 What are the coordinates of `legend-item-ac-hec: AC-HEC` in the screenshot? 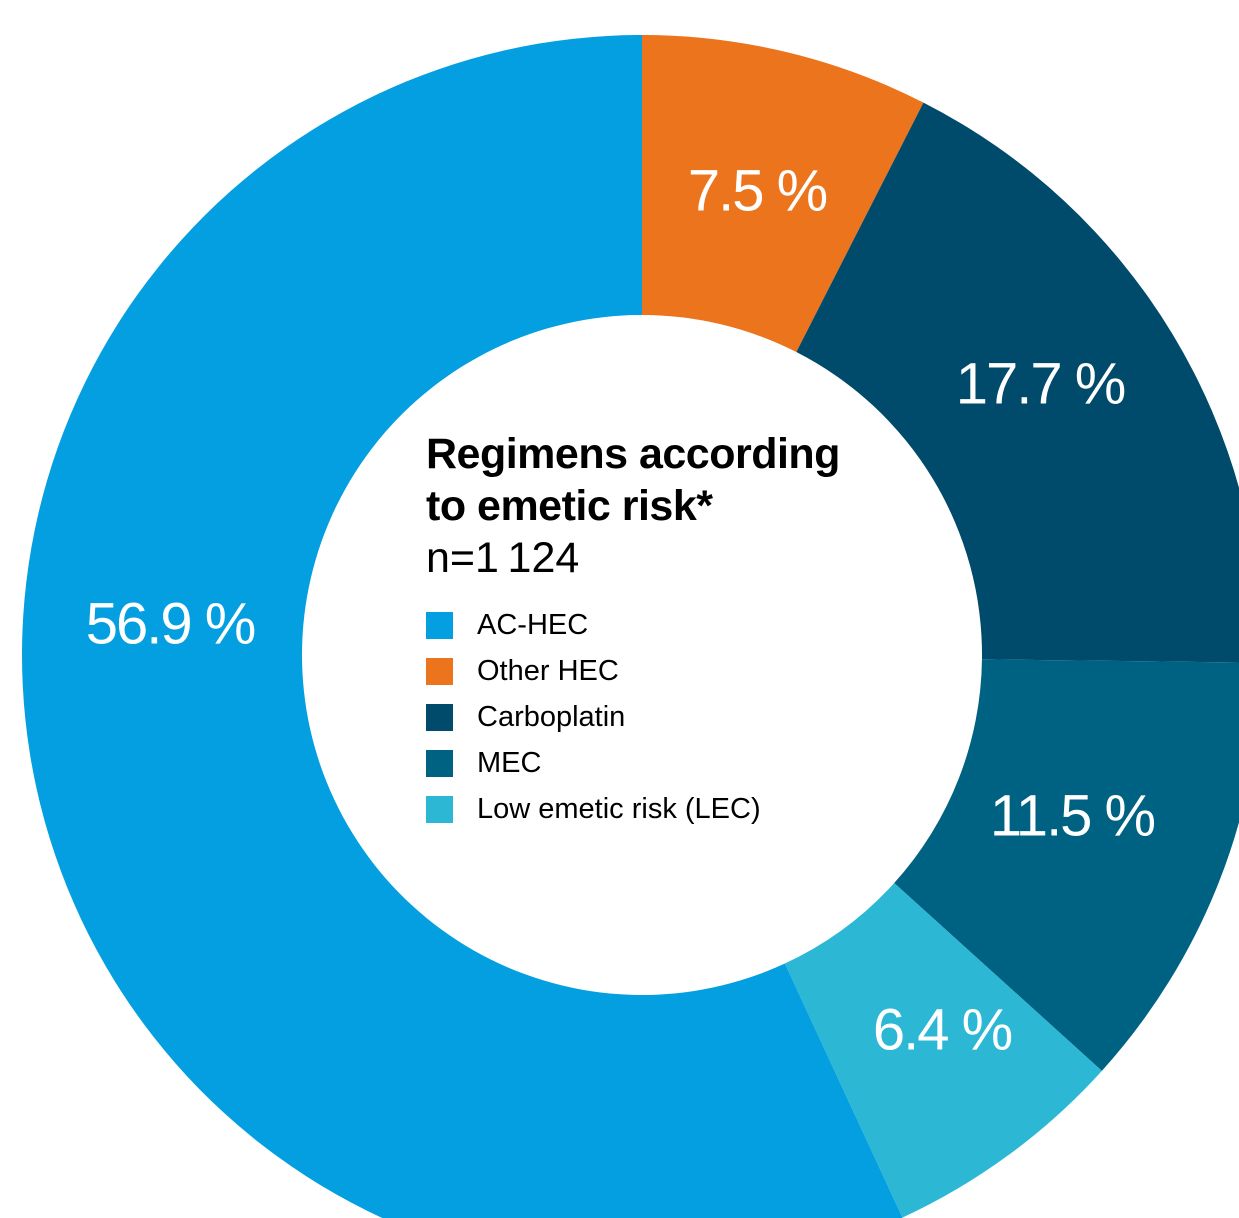 It's located at (676, 625).